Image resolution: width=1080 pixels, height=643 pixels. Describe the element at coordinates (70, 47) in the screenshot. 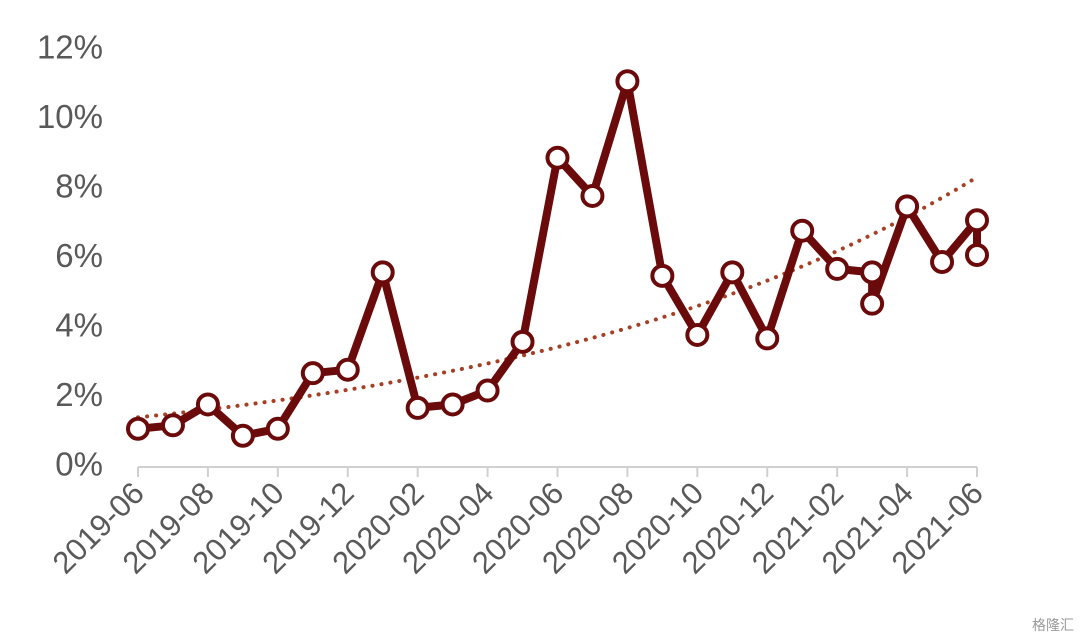

I see `y-tick-label: 12%` at that location.